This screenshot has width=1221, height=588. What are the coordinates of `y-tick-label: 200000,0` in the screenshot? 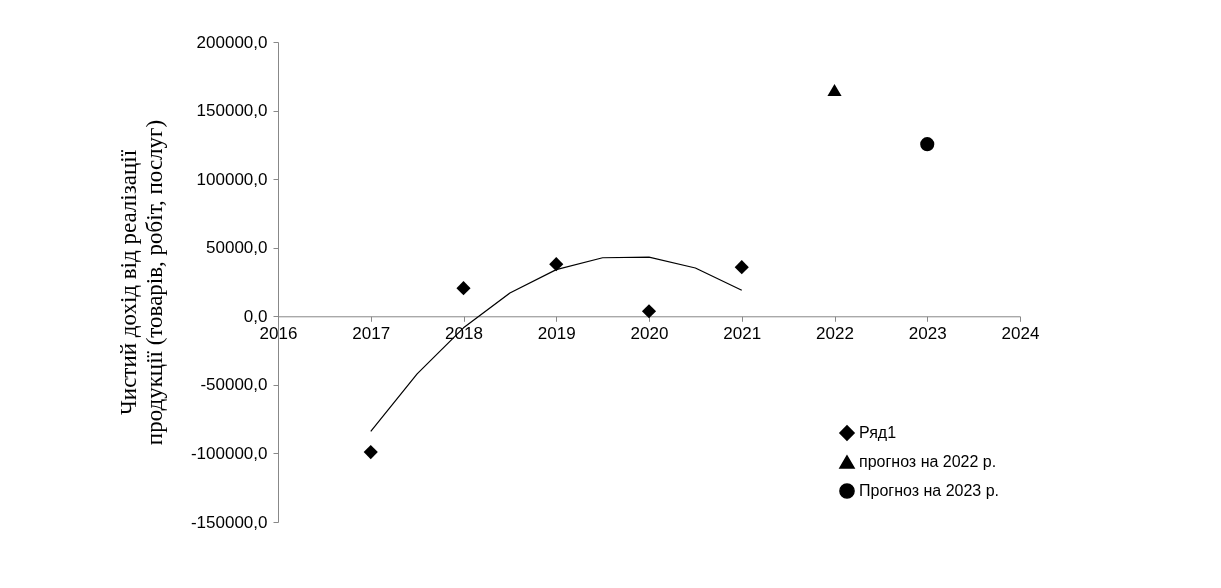 It's located at (232, 42).